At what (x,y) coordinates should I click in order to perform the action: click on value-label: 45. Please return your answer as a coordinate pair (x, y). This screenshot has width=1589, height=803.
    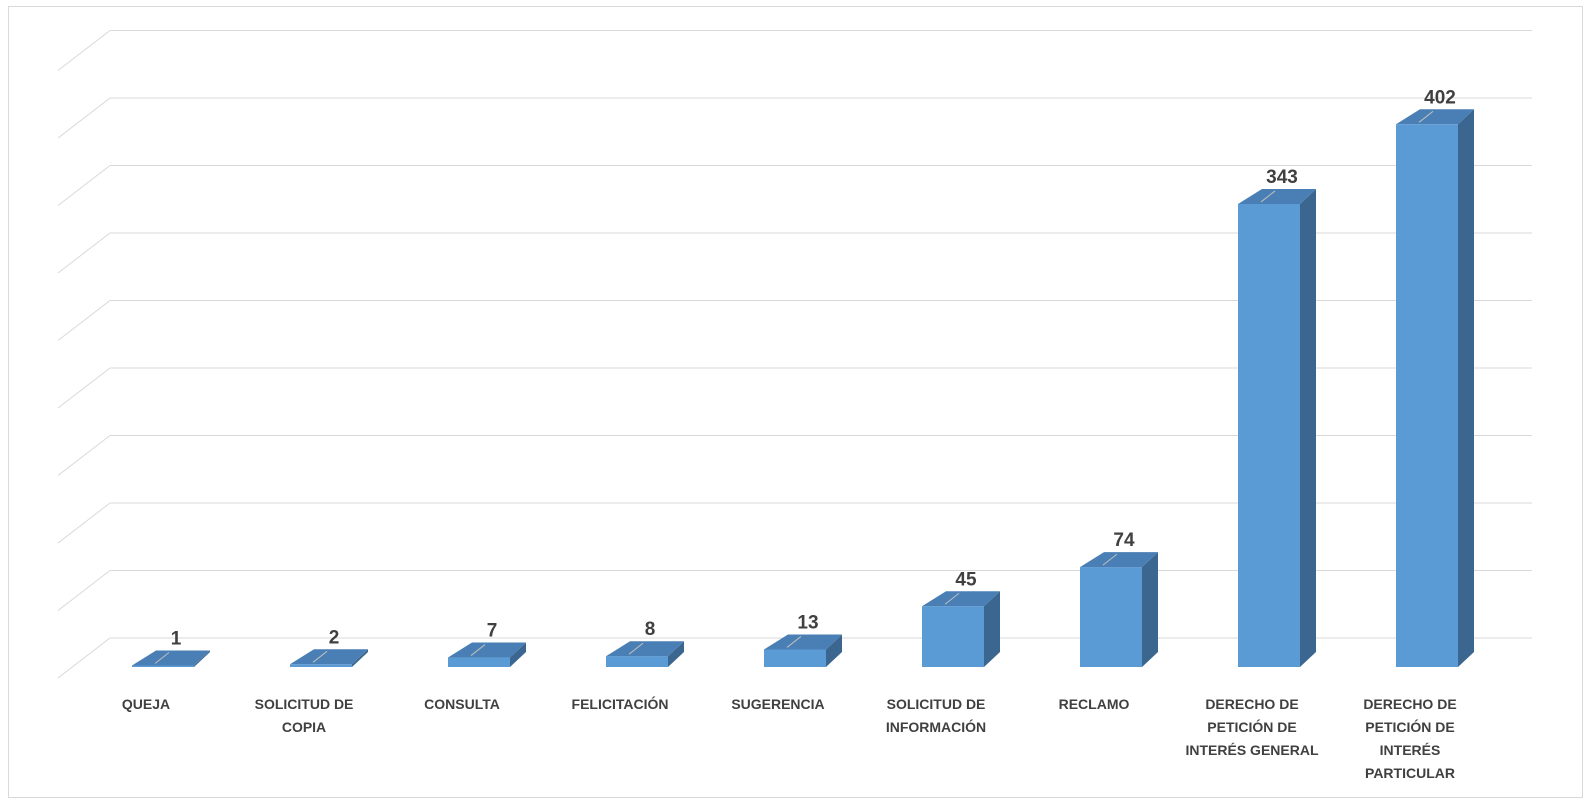
    Looking at the image, I should click on (960, 587).